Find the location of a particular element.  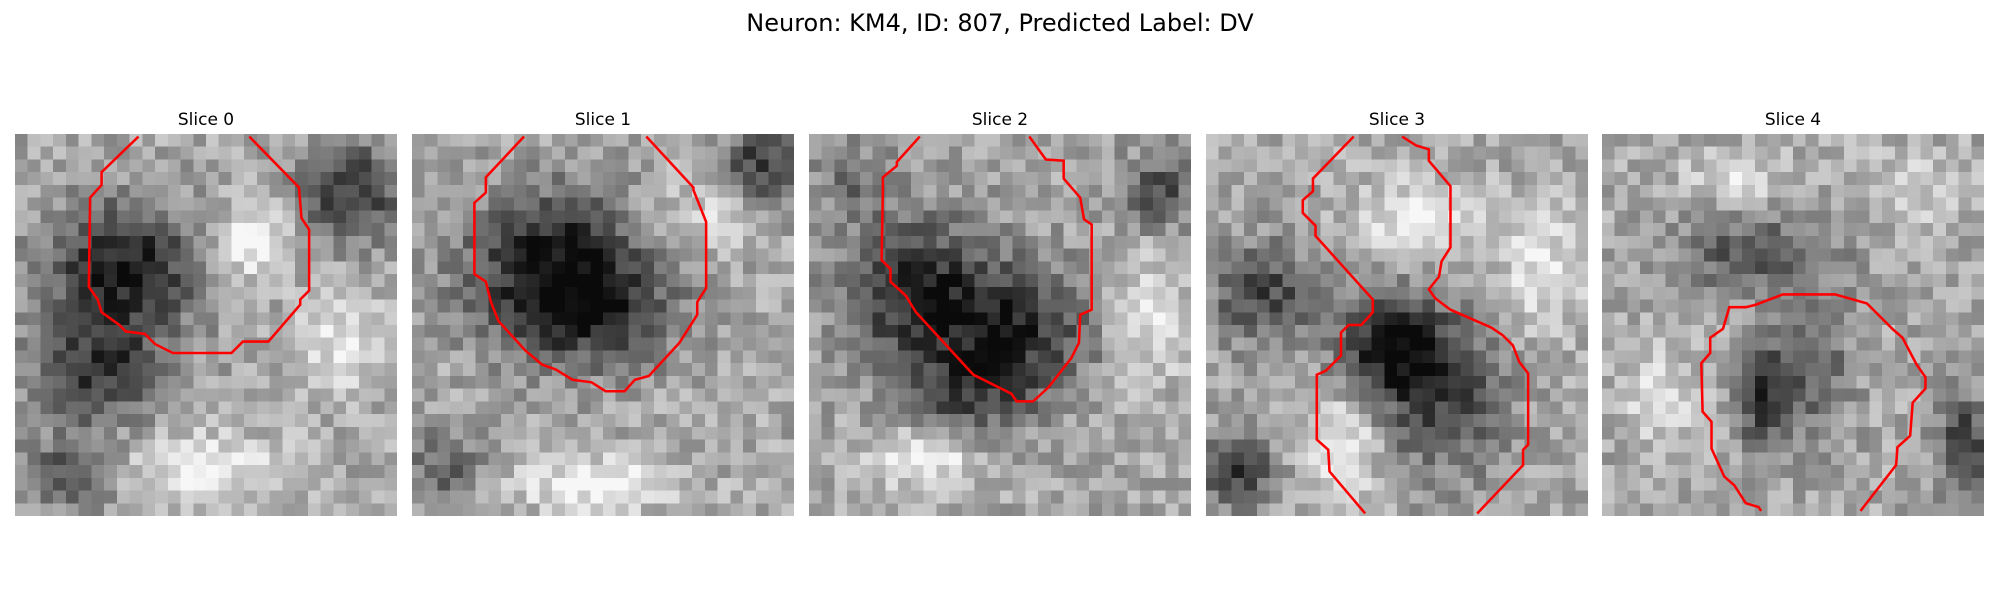

slice-title-0: Slice 0 is located at coordinates (206, 120).